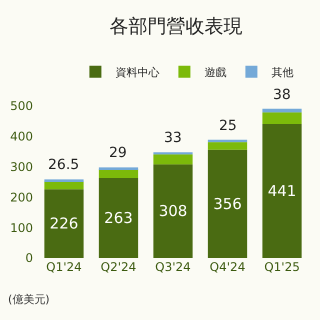 This screenshot has width=320, height=320. What do you see at coordinates (137, 73) in the screenshot?
I see `legend-label: 資料中心` at bounding box center [137, 73].